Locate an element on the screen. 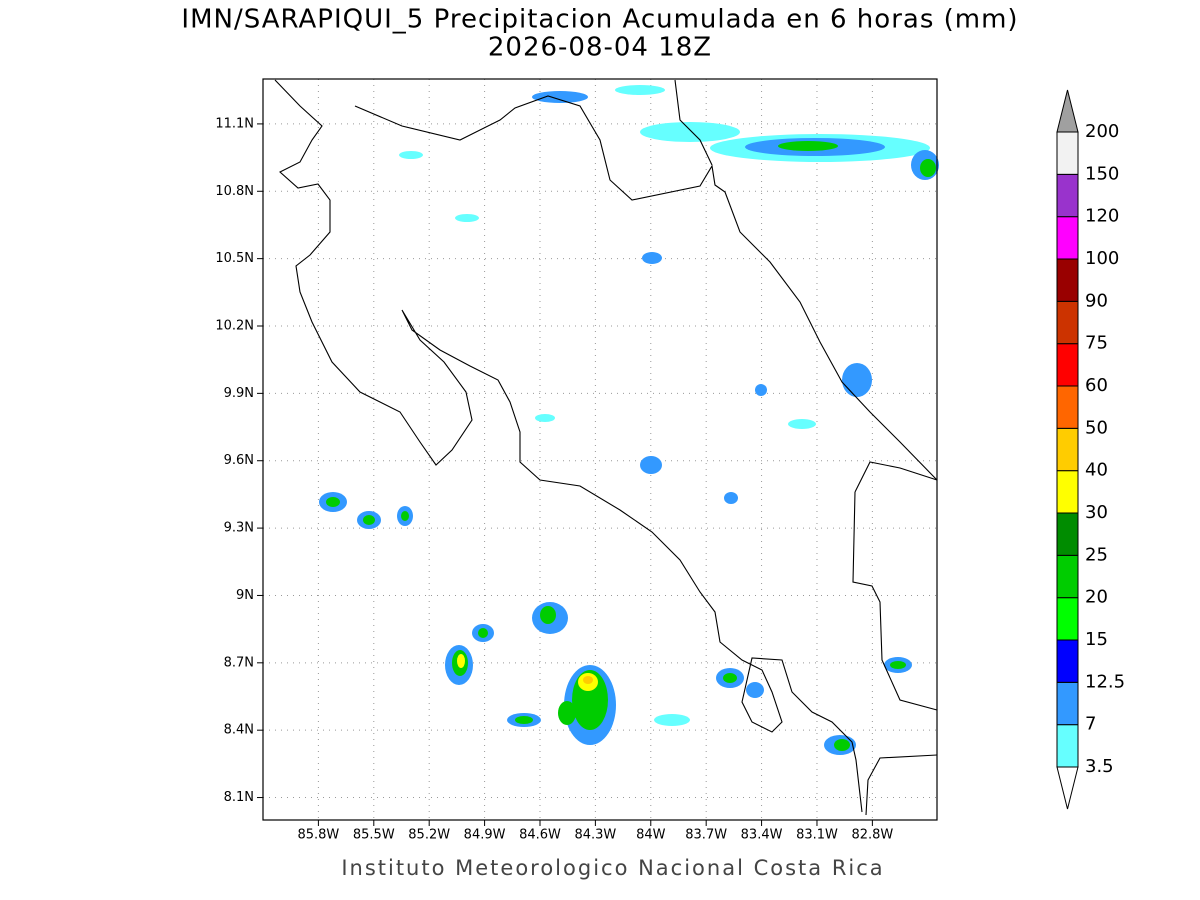 The height and width of the screenshot is (900, 1200). lat-tick-label: 8.1N is located at coordinates (239, 797).